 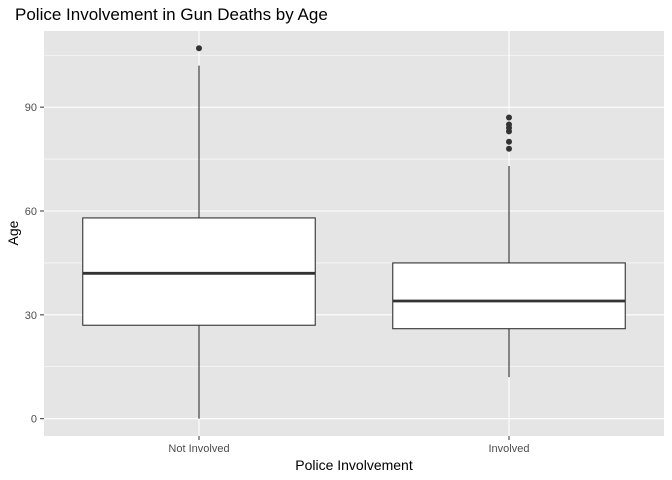 I want to click on x-tick-label: Not Involved, so click(x=198, y=449).